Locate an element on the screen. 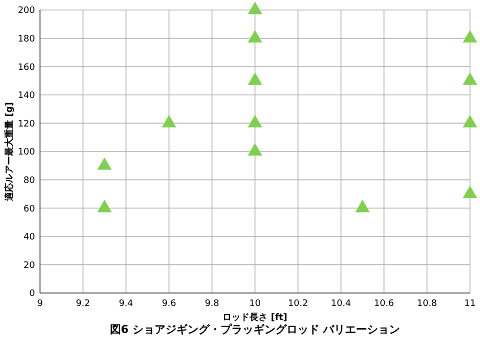 This screenshot has height=339, width=480. x-tick-label: 11 is located at coordinates (470, 304).